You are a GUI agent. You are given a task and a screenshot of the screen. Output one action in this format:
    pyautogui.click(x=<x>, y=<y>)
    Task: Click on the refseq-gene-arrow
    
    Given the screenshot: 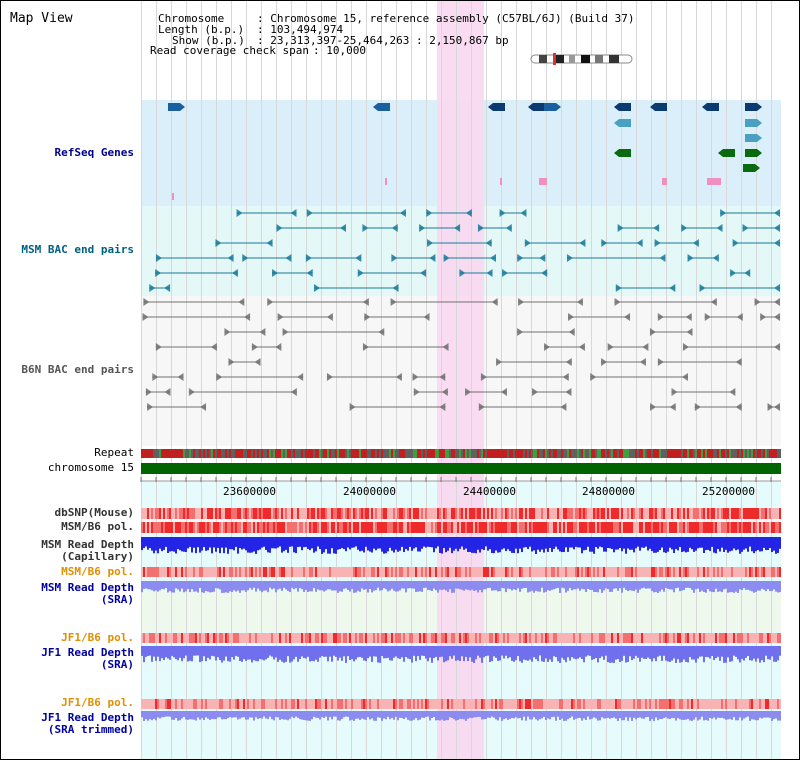 What is the action you would take?
    pyautogui.click(x=616, y=123)
    